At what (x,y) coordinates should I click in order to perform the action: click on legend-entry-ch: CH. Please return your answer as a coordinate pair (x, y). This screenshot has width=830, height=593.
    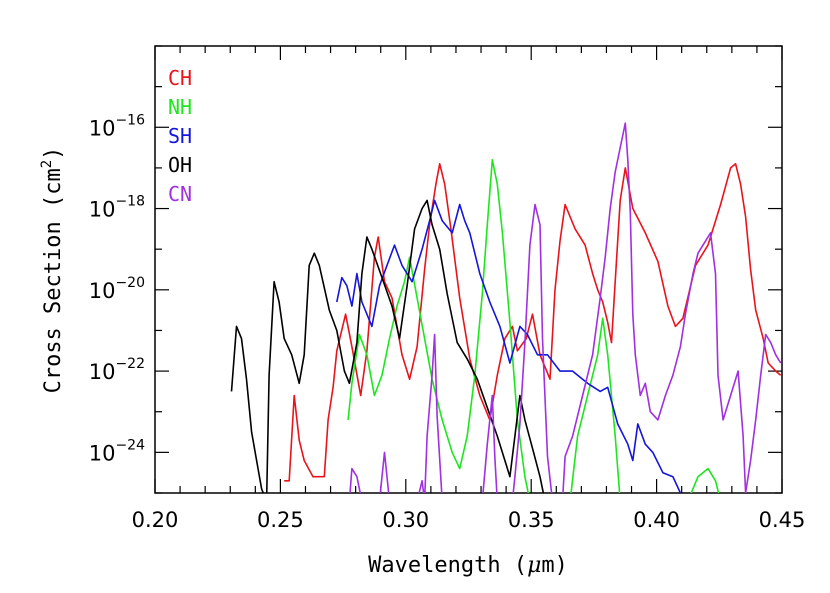
    Looking at the image, I should click on (180, 78).